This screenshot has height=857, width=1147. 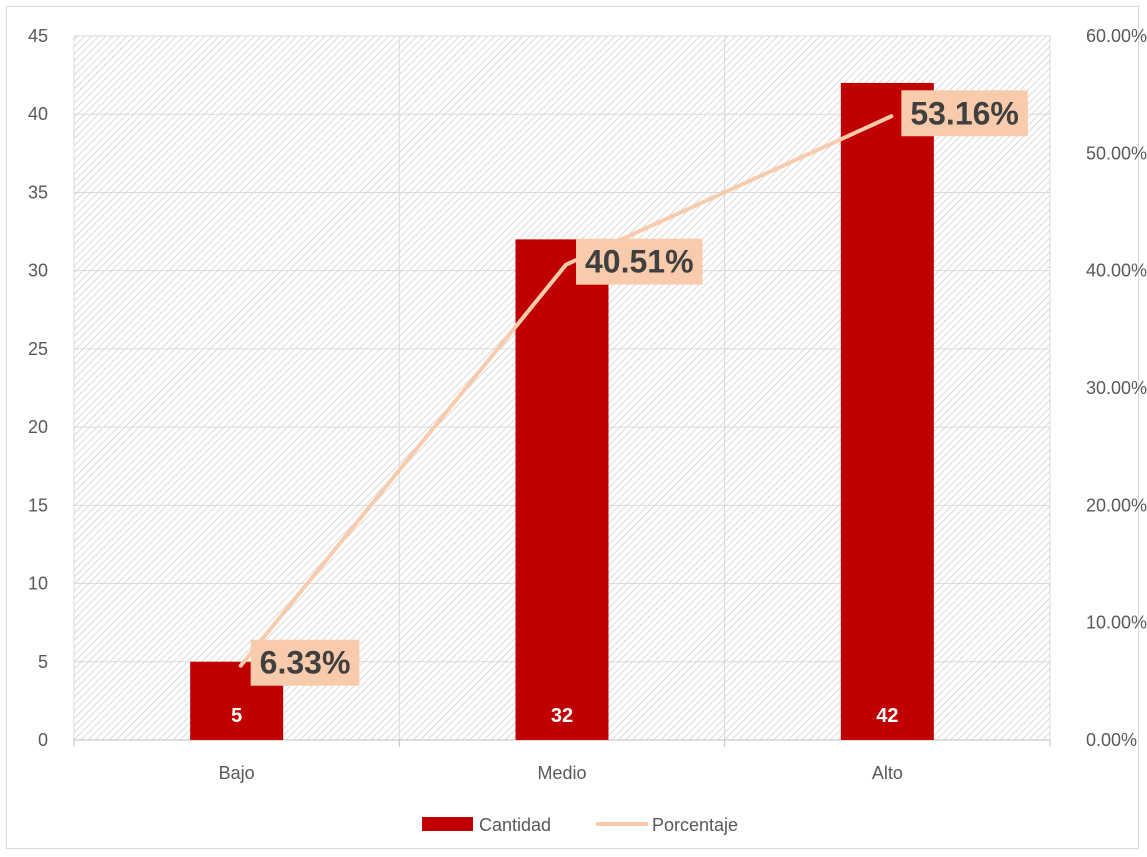 I want to click on right-tick-label: 30.00%, so click(x=1116, y=388).